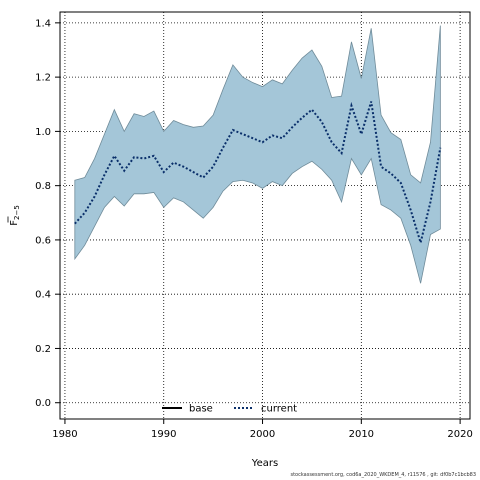 The image size is (480, 480). What do you see at coordinates (43, 23) in the screenshot?
I see `y-tick-label: 1.4` at bounding box center [43, 23].